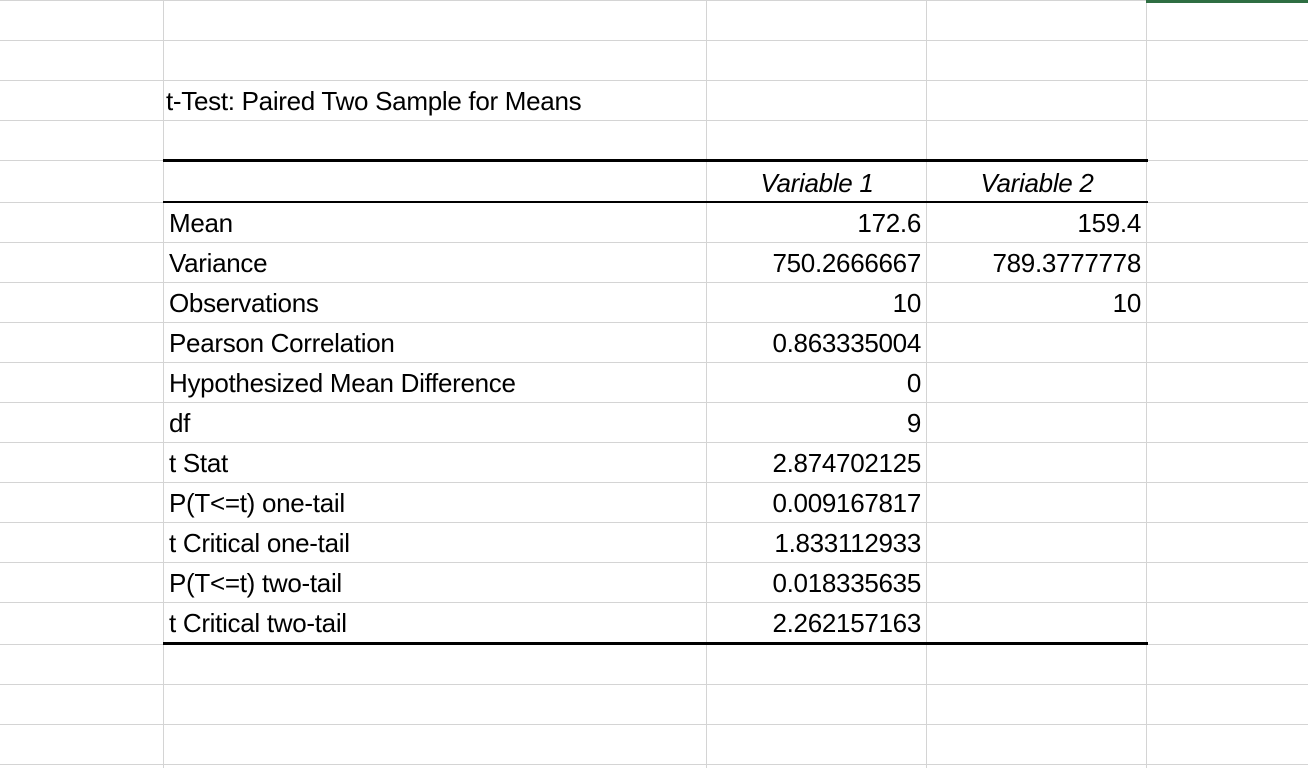 Image resolution: width=1308 pixels, height=768 pixels. What do you see at coordinates (259, 543) in the screenshot?
I see `row-label: t Critical one-tail` at bounding box center [259, 543].